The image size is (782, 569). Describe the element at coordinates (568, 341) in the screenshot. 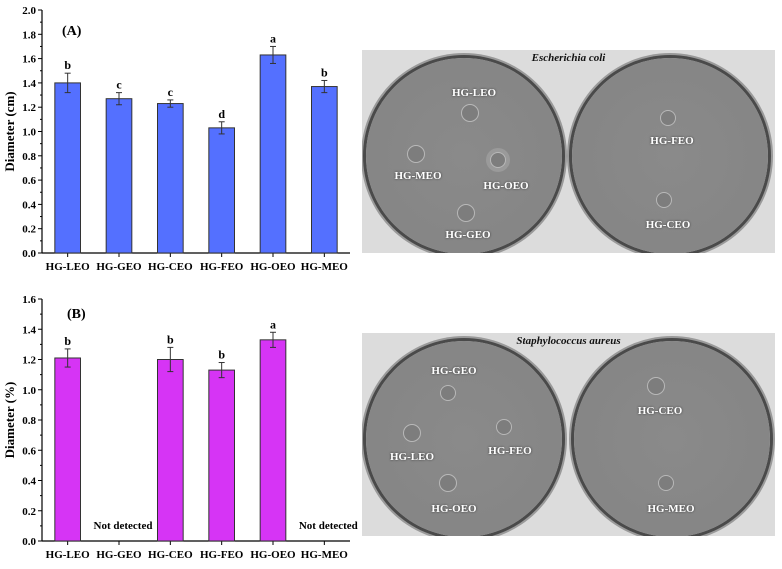

I see `saureus-title: Staphylococcus aureus` at that location.